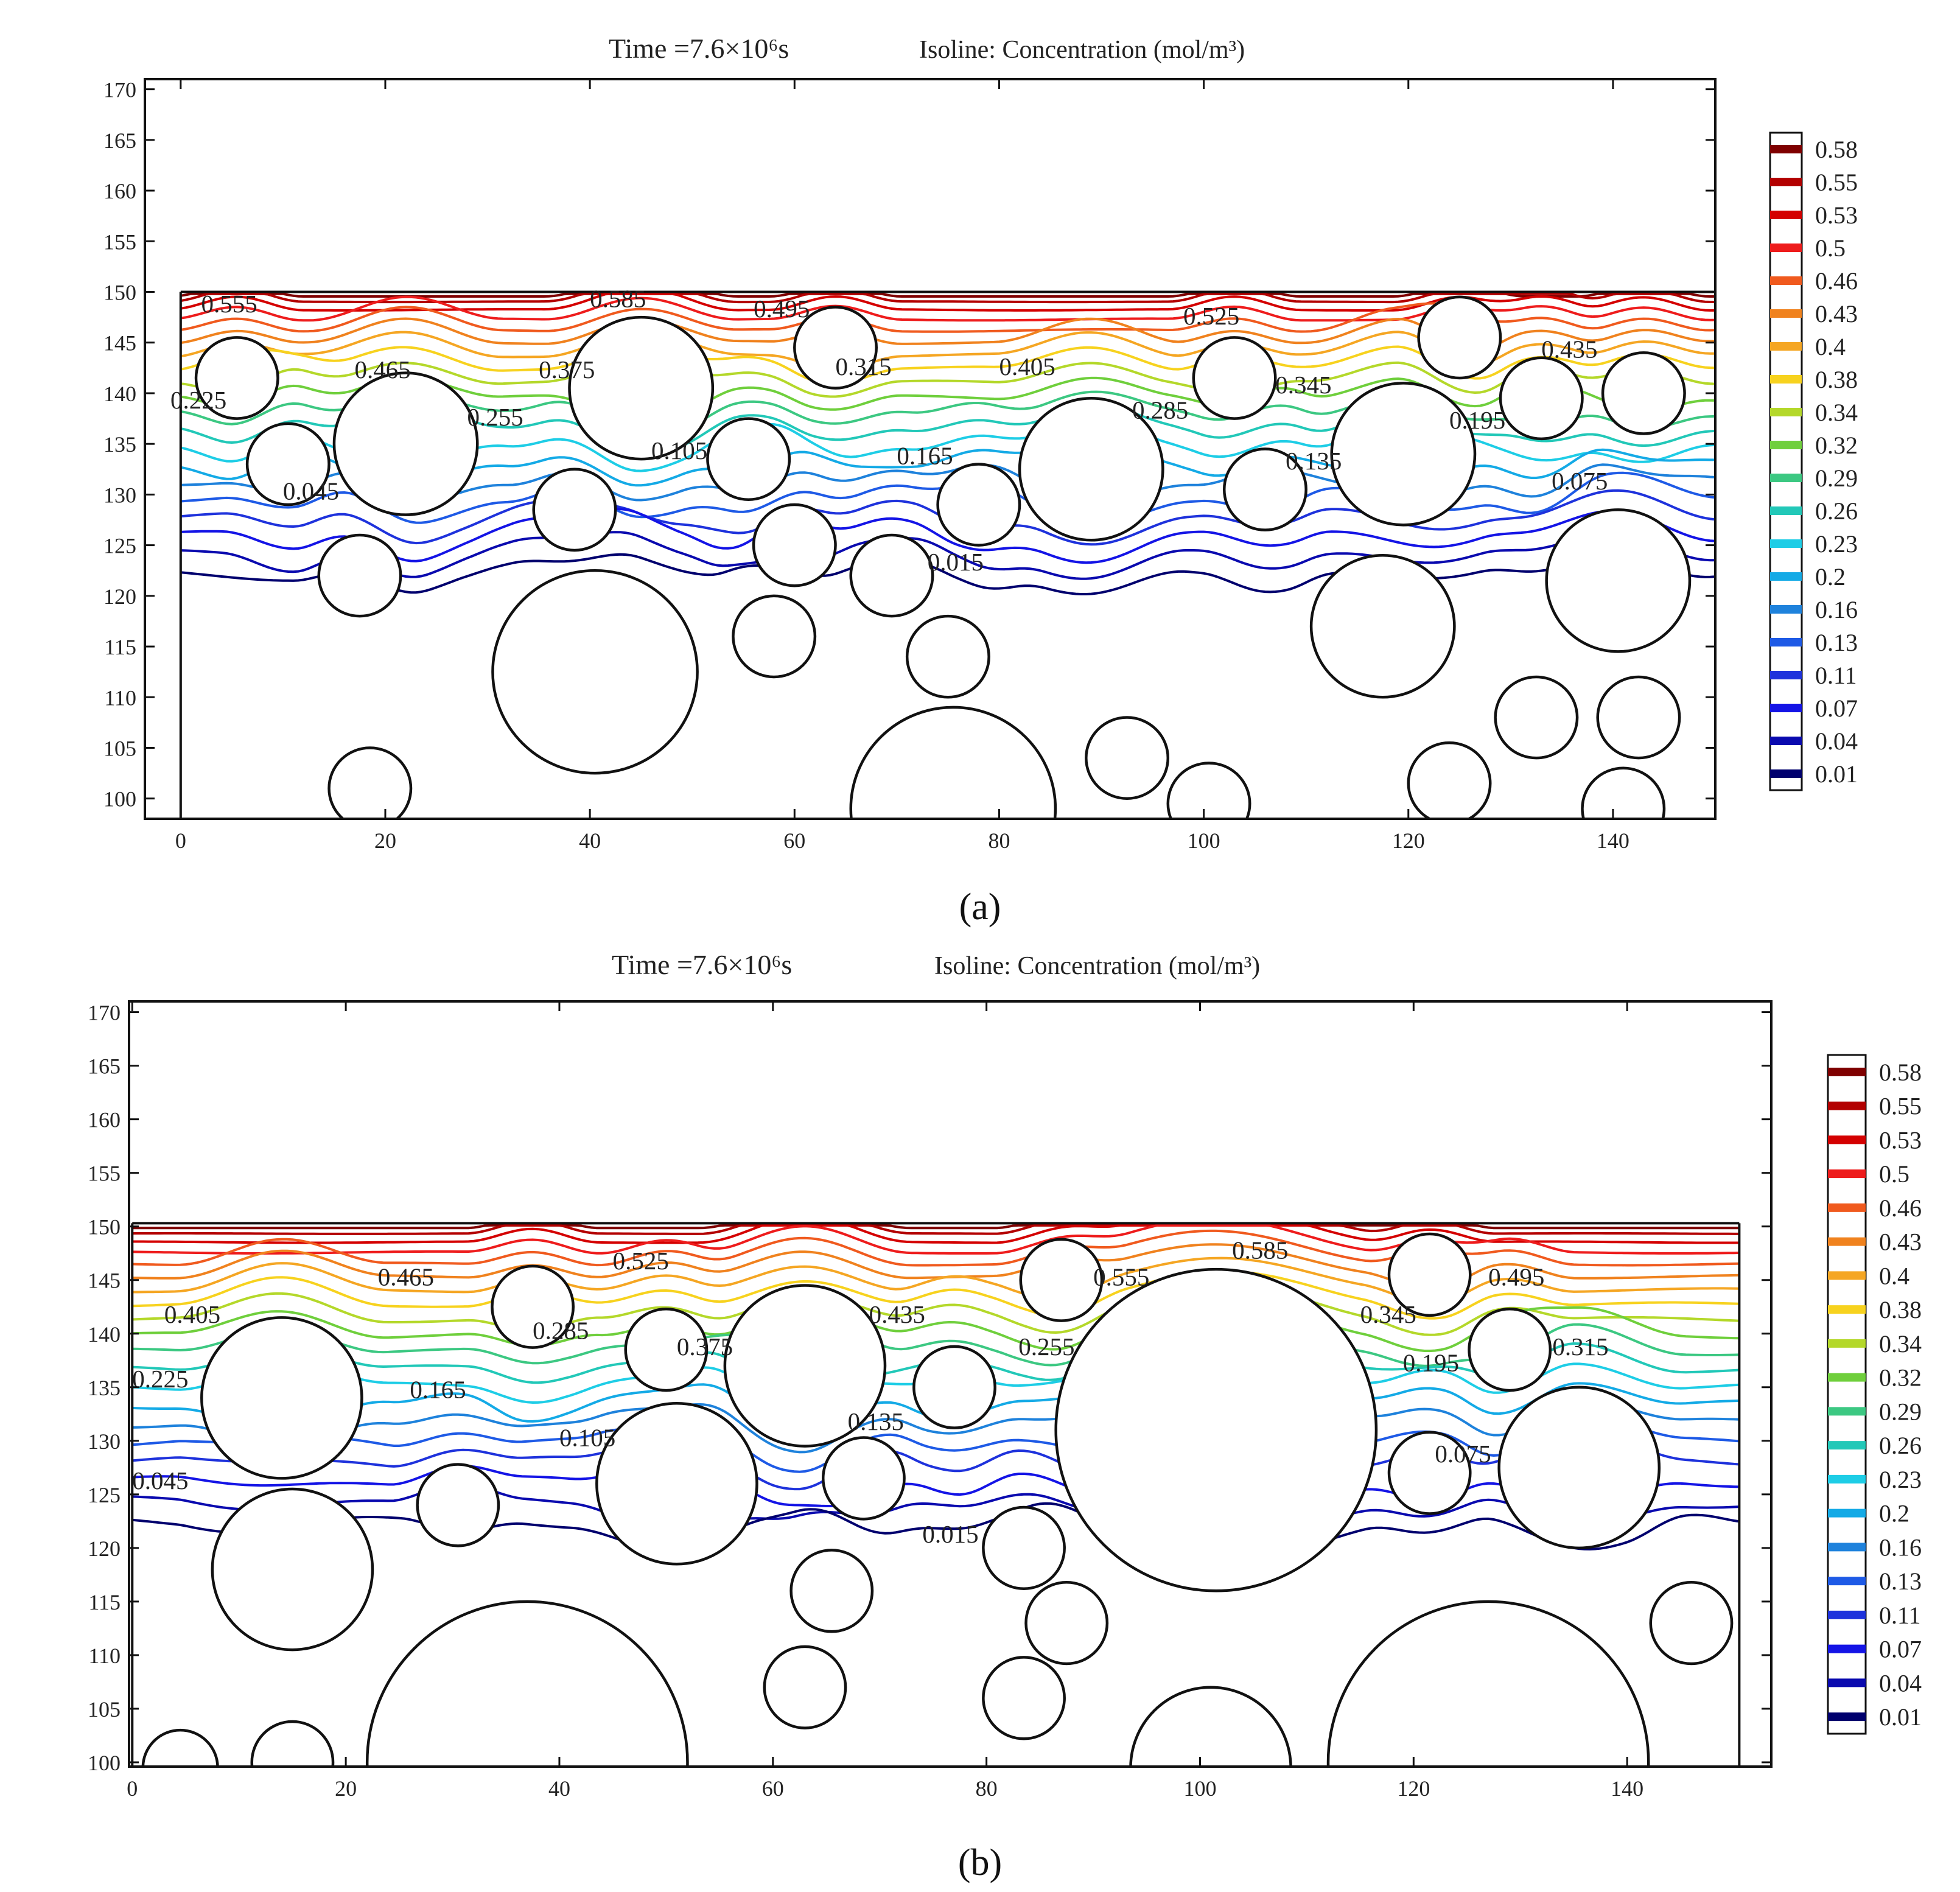  What do you see at coordinates (1836, 741) in the screenshot?
I see `colorbar-label: 0.04` at bounding box center [1836, 741].